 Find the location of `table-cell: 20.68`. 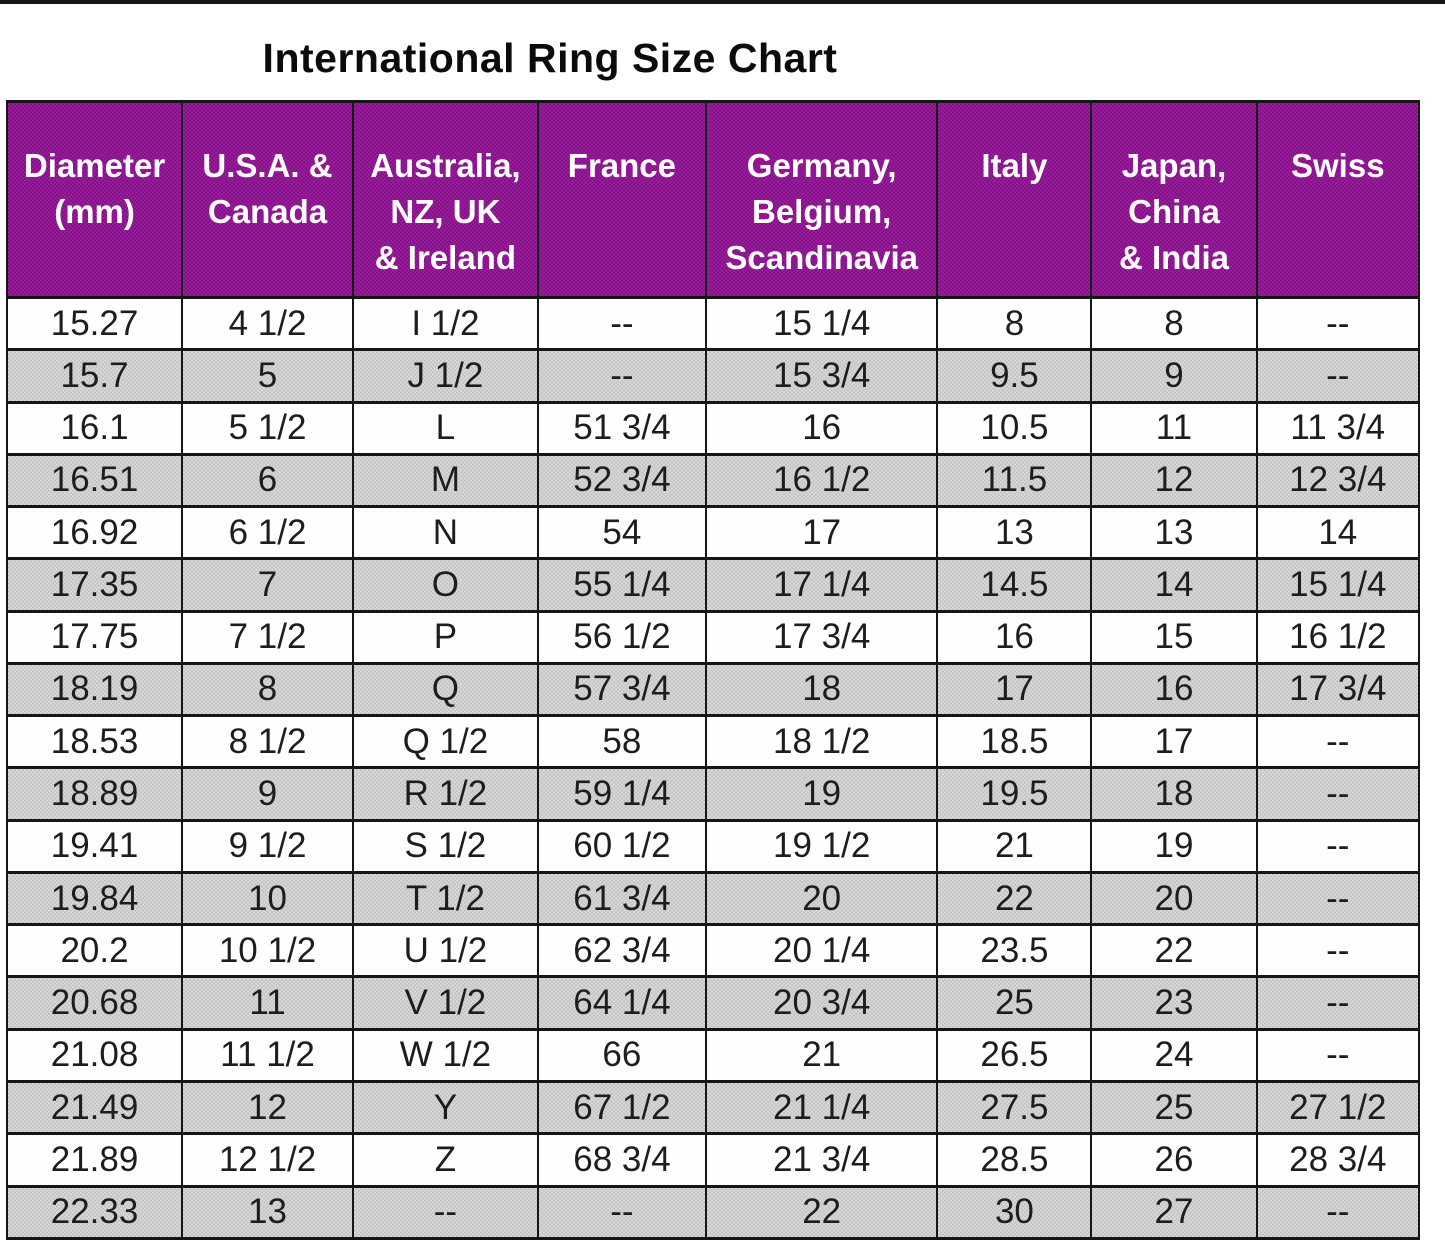

table-cell: 20.68 is located at coordinates (94, 1003).